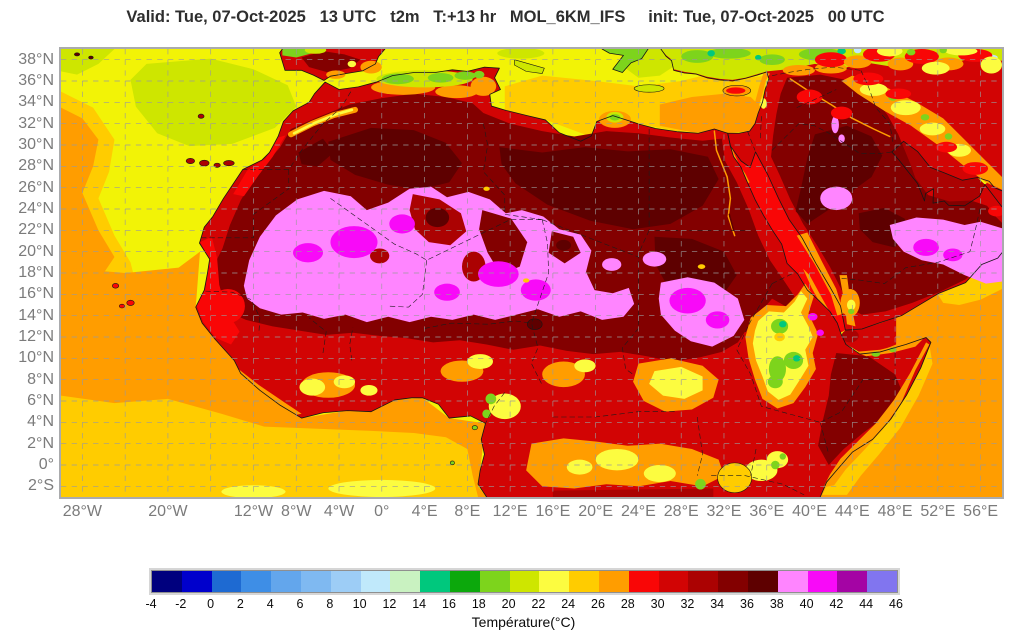  I want to click on lat-label: 16°N, so click(36, 294).